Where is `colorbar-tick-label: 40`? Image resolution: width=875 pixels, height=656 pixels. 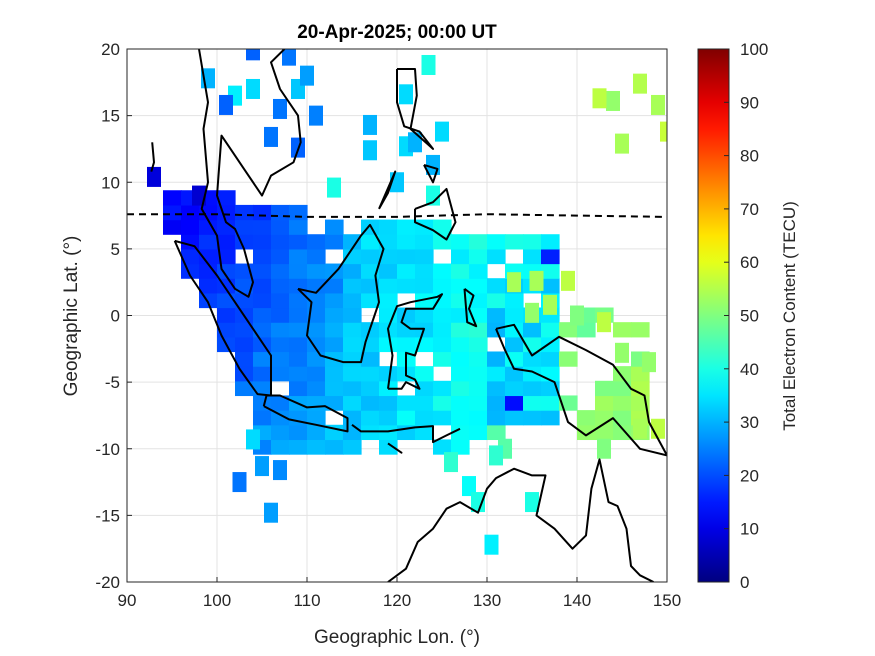 colorbar-tick-label: 40 is located at coordinates (749, 369).